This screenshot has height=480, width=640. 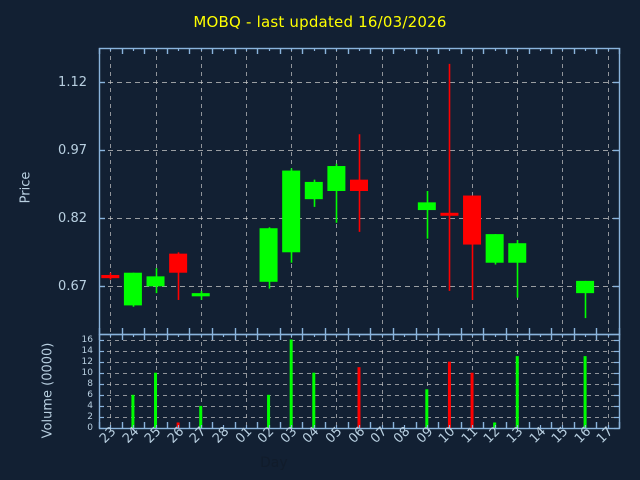 I want to click on volume-tick-1: 14, so click(x=87, y=350).